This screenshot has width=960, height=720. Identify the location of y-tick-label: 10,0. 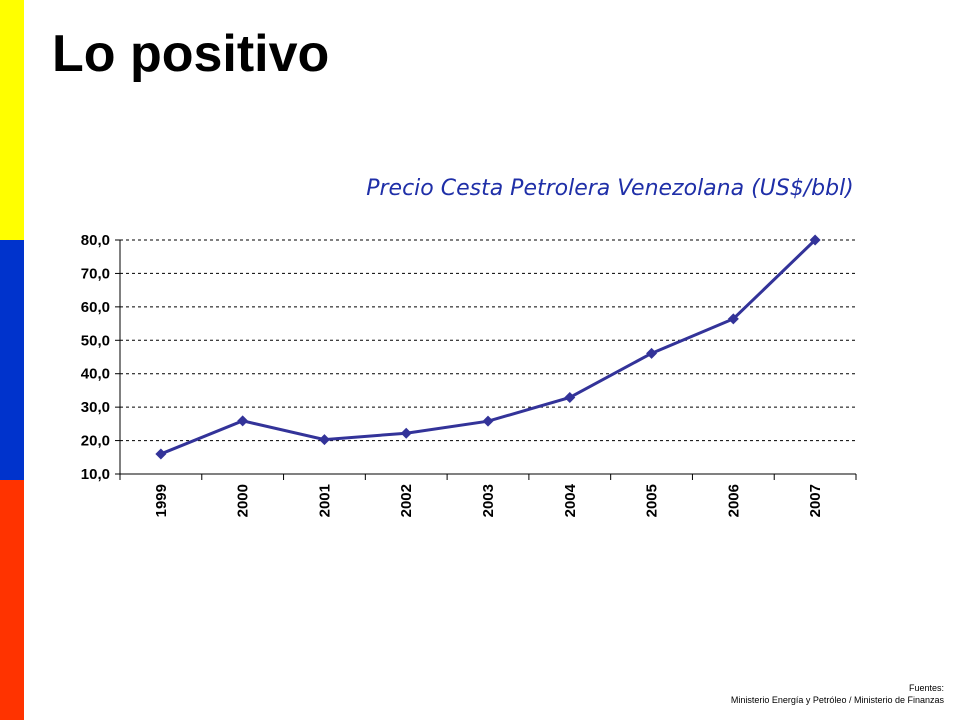
(95, 474).